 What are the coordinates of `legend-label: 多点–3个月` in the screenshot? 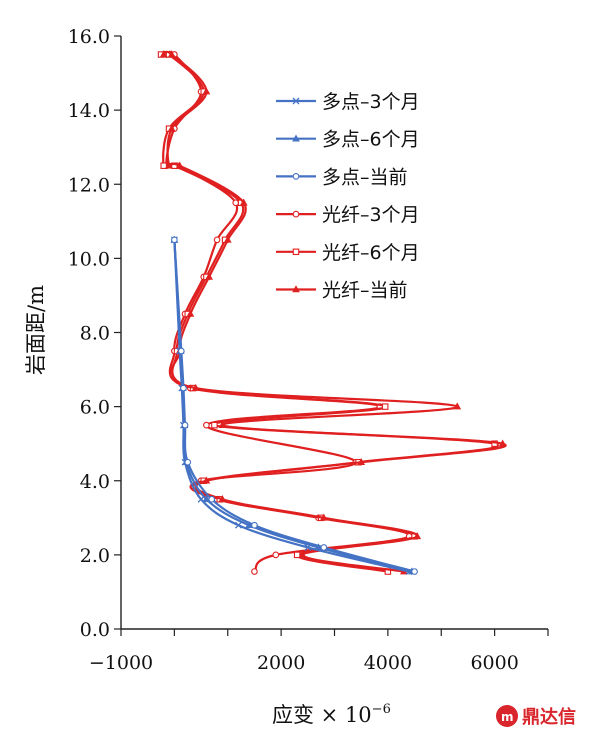 It's located at (371, 102).